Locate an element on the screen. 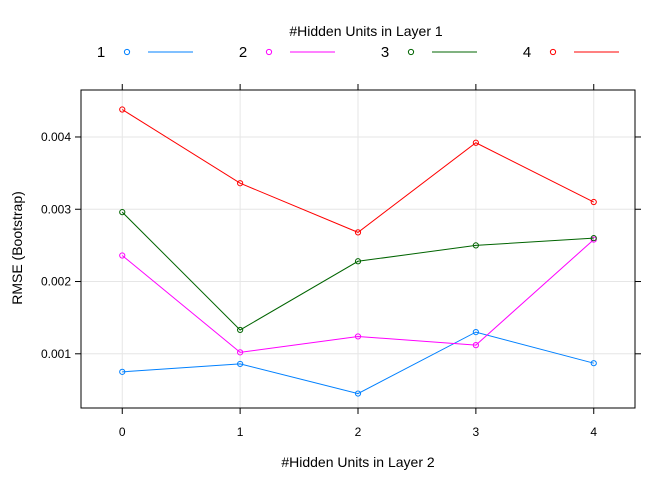 This screenshot has width=672, height=480. legend-item-4: 4 is located at coordinates (571, 52).